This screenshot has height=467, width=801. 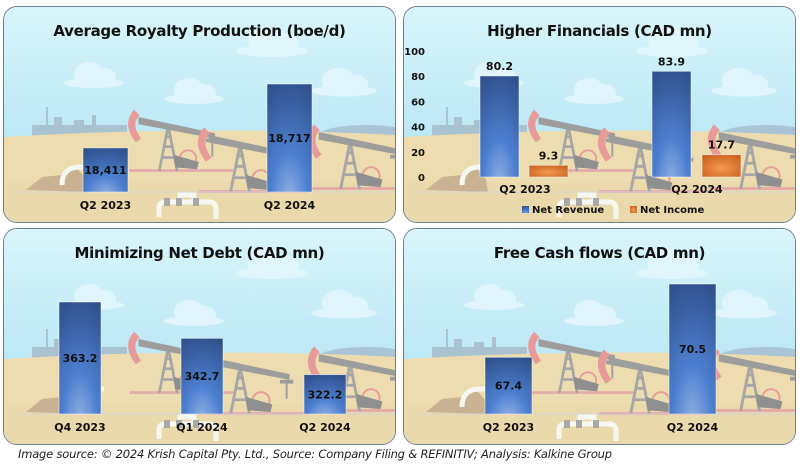 I want to click on free-cash-flows-chart: 67.4 Q2 2023 70.5 Q2 2024, so click(x=601, y=358).